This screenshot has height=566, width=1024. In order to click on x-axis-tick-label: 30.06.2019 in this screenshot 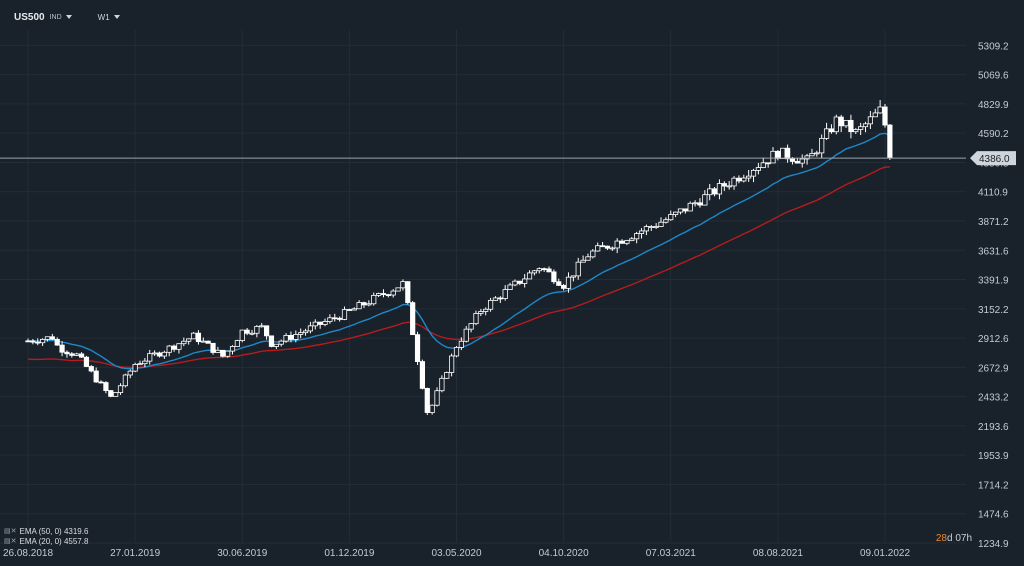, I will do `click(242, 553)`.